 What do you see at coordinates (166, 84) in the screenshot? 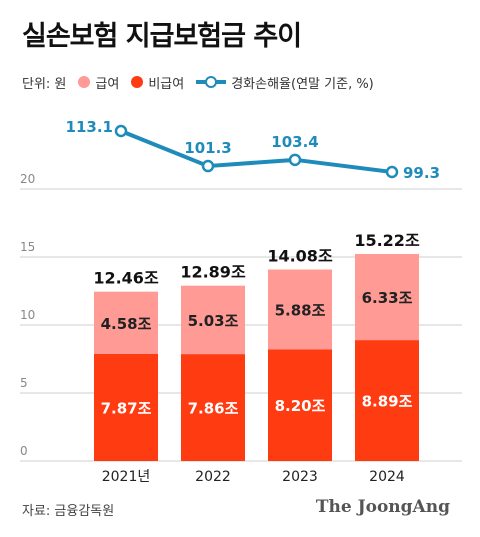
I see `legend-label-nonbenefit: 비급여` at bounding box center [166, 84].